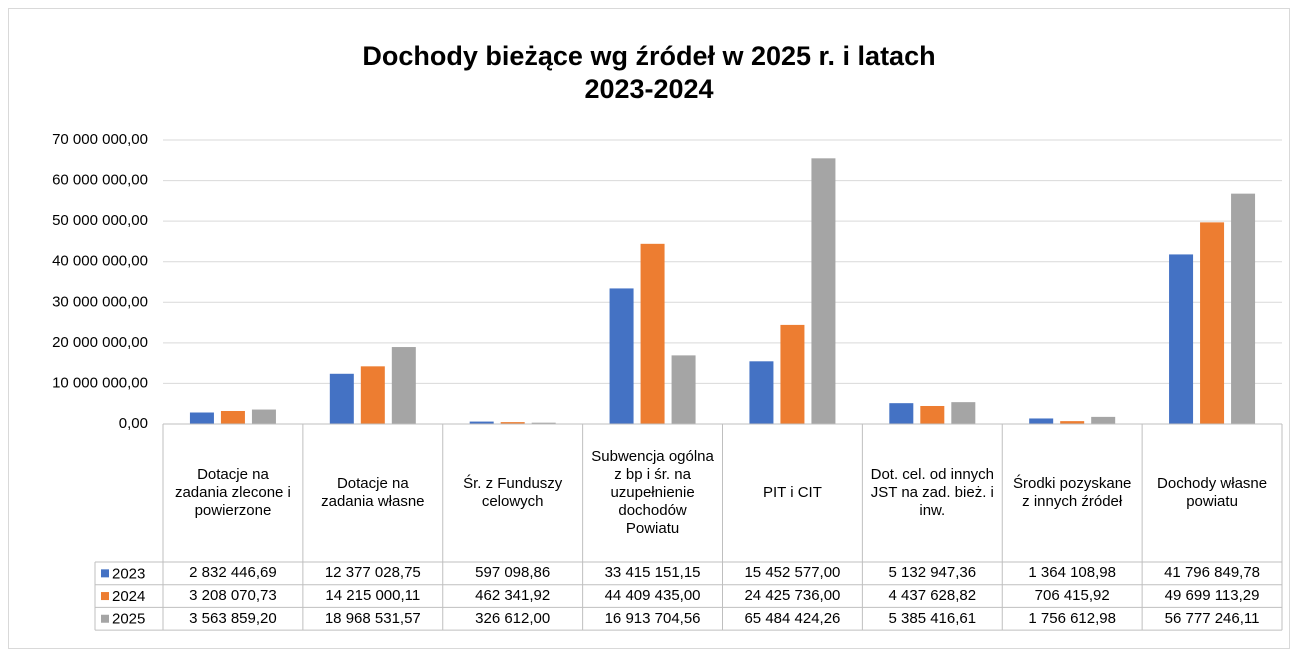 The width and height of the screenshot is (1298, 655). I want to click on category-label: Śr. z Funduszy celowych, so click(513, 492).